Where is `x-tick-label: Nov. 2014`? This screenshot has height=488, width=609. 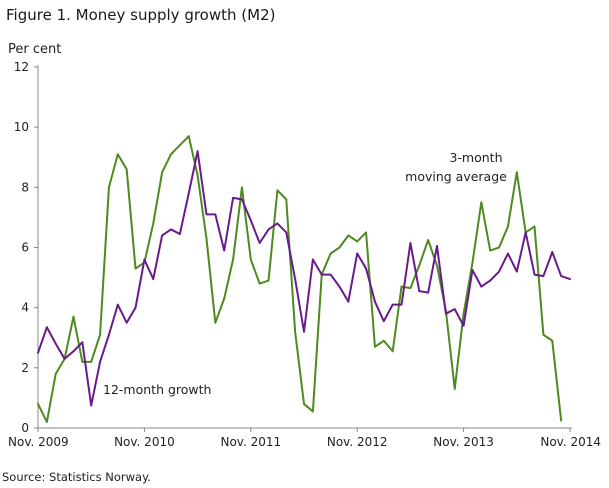 x-tick-label: Nov. 2014 is located at coordinates (570, 442).